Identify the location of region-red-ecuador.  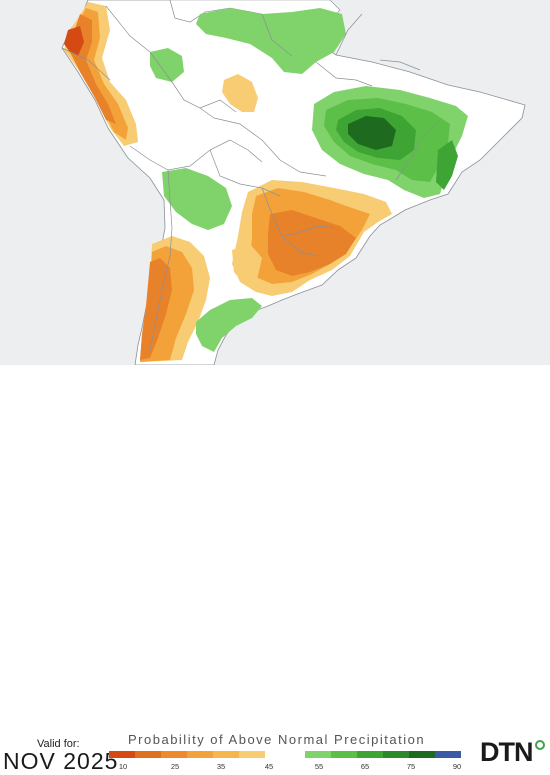
(74, 41).